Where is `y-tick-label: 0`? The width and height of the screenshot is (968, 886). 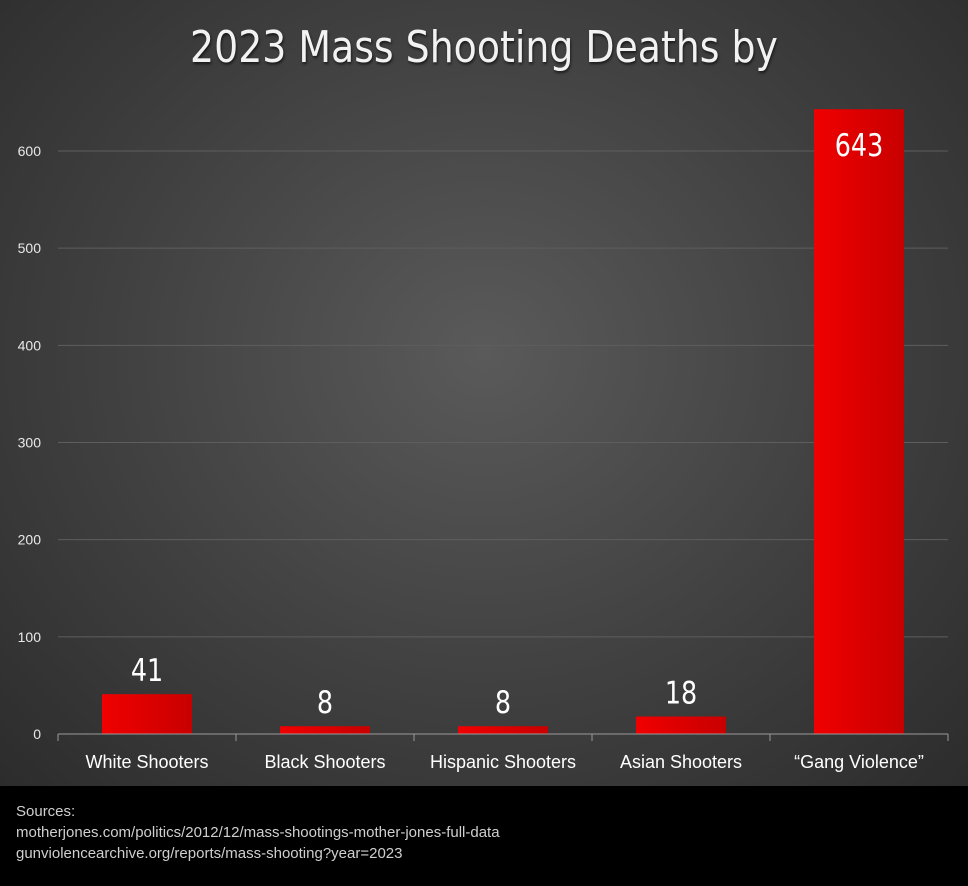 y-tick-label: 0 is located at coordinates (37, 734).